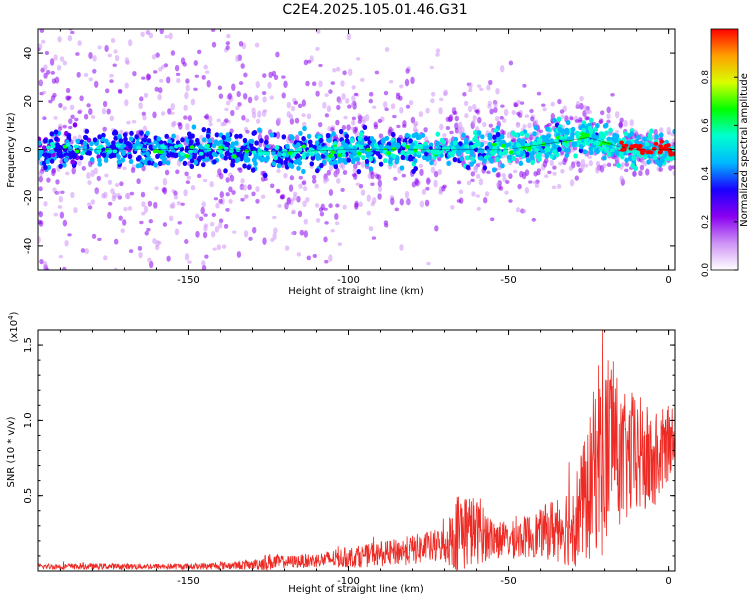  What do you see at coordinates (719, 173) in the screenshot?
I see `colorbar-ticks: 0.0 0.2 0.4 0.6 0.8` at bounding box center [719, 173].